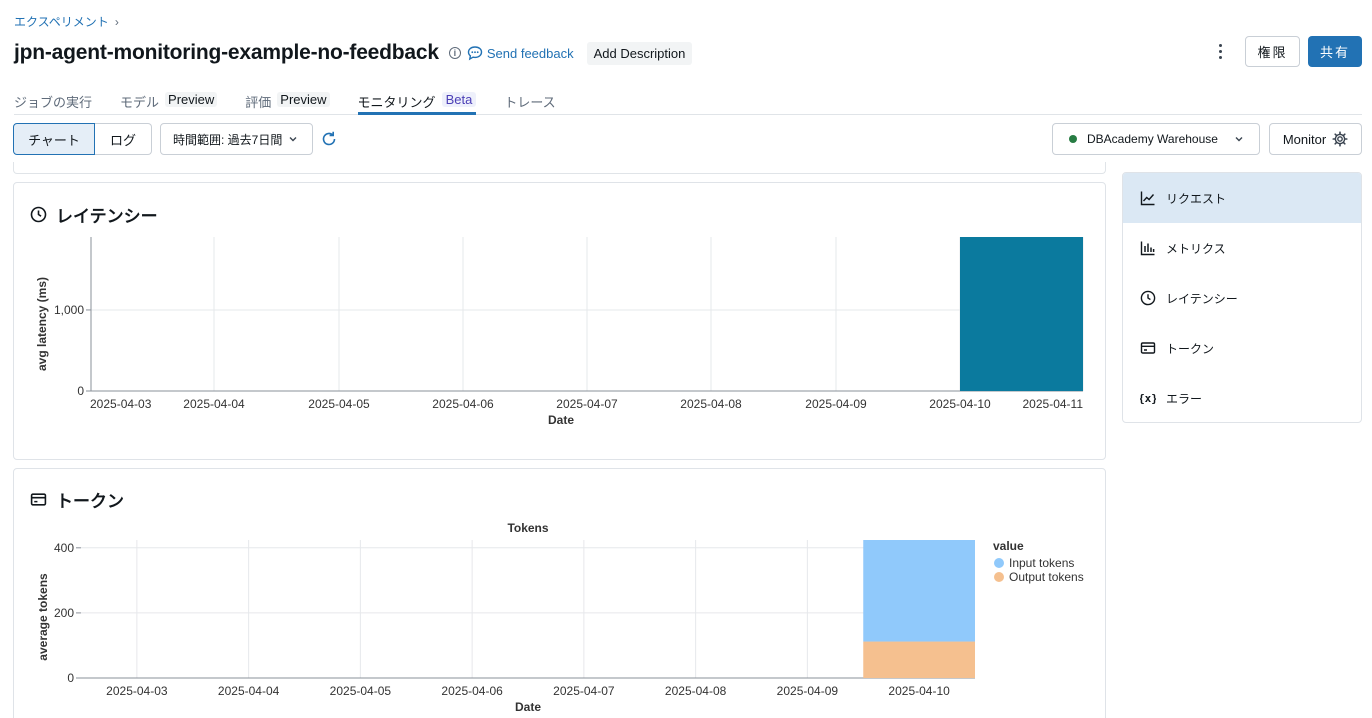  Describe the element at coordinates (1021, 314) in the screenshot. I see `latency-bar` at that location.